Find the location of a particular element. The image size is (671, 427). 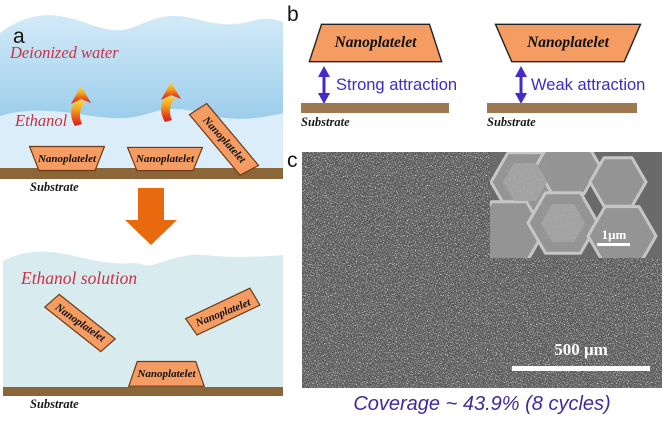

main-scale-bar is located at coordinates (581, 368).